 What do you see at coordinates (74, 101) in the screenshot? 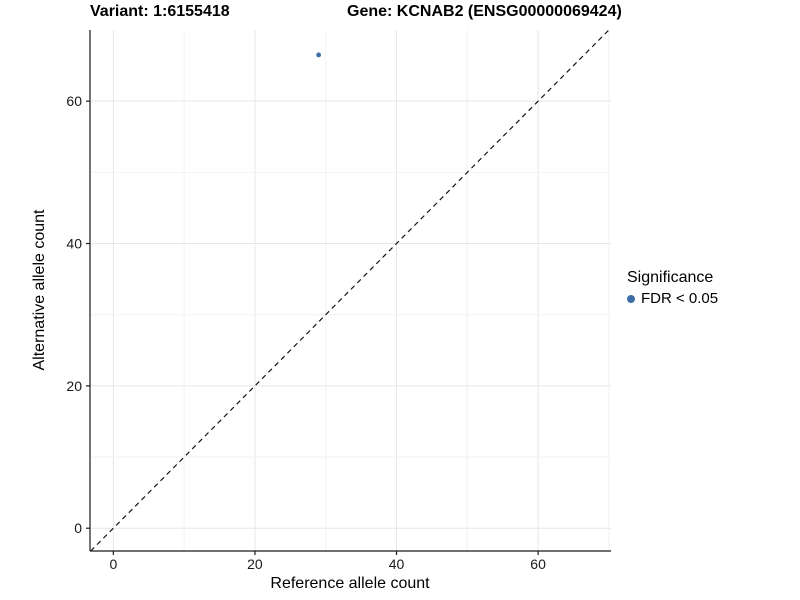
I see `y-tick-label: 60` at bounding box center [74, 101].